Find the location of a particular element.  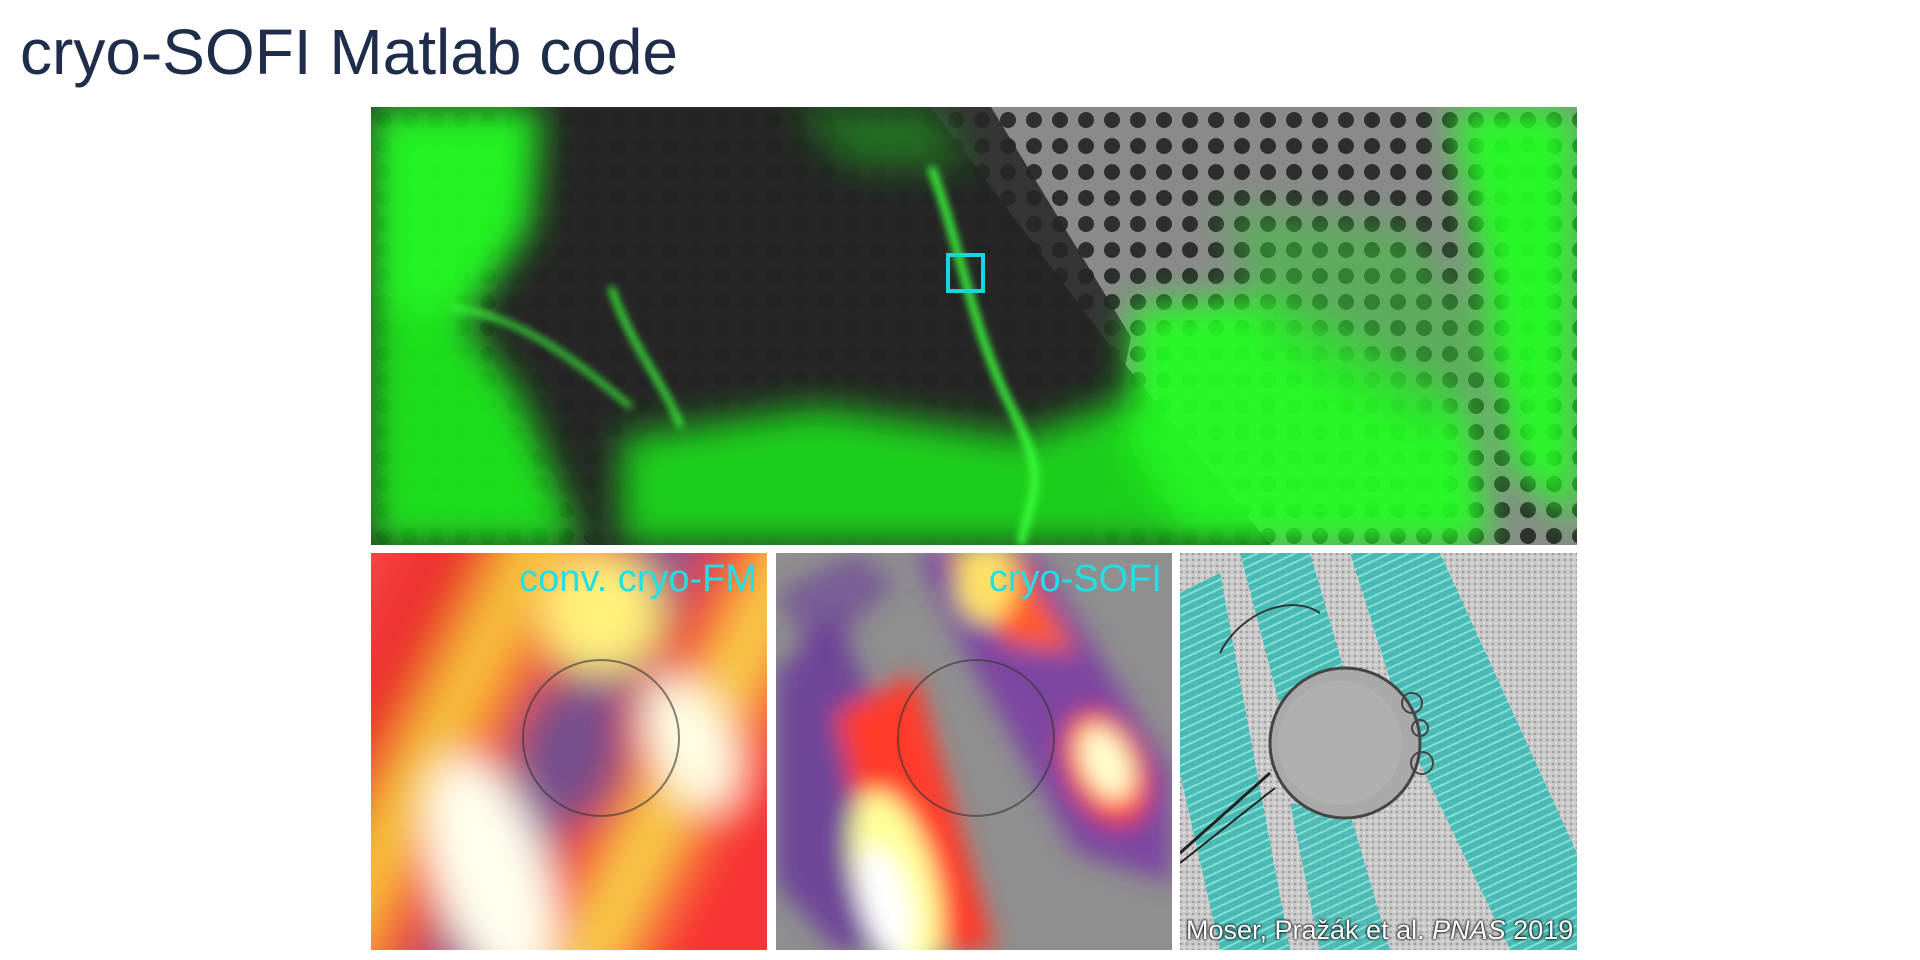

citation: Moser, Pražák et al. PNAS 2019 is located at coordinates (1379, 930).